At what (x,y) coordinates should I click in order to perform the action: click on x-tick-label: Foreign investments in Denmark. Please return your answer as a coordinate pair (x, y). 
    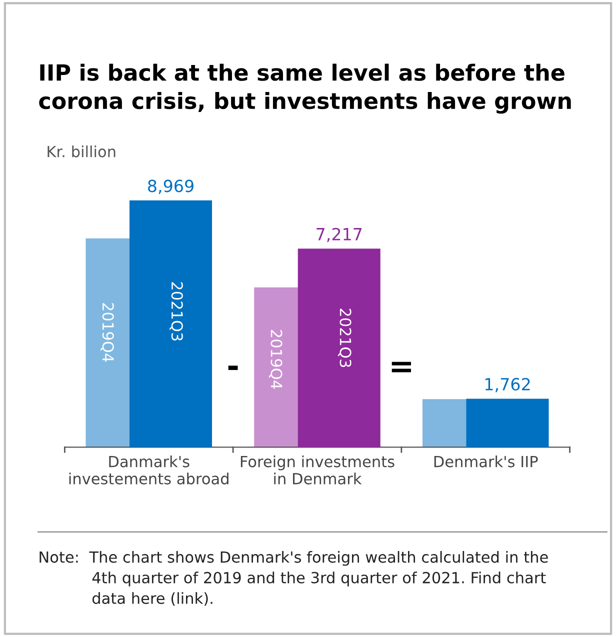
    Looking at the image, I should click on (317, 470).